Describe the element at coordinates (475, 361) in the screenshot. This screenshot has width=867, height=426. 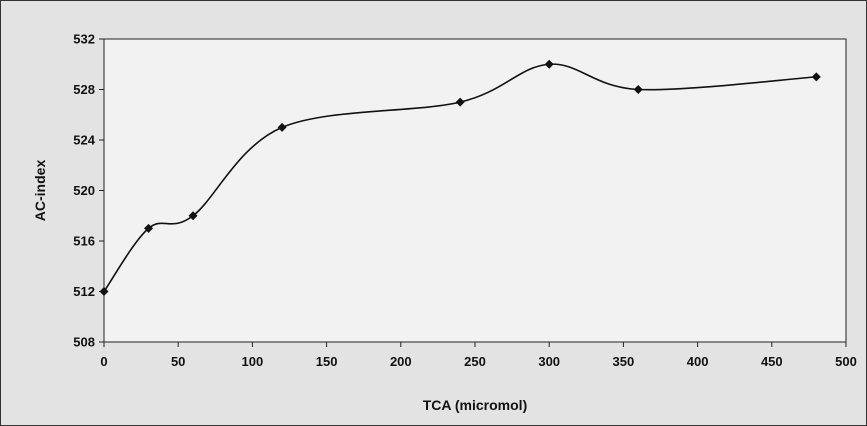
I see `x-tick-label: 250` at that location.